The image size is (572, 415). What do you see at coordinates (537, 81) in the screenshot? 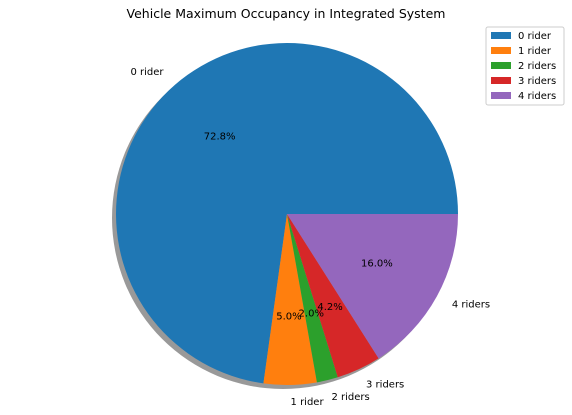
I see `legend-label: 3 riders` at bounding box center [537, 81].